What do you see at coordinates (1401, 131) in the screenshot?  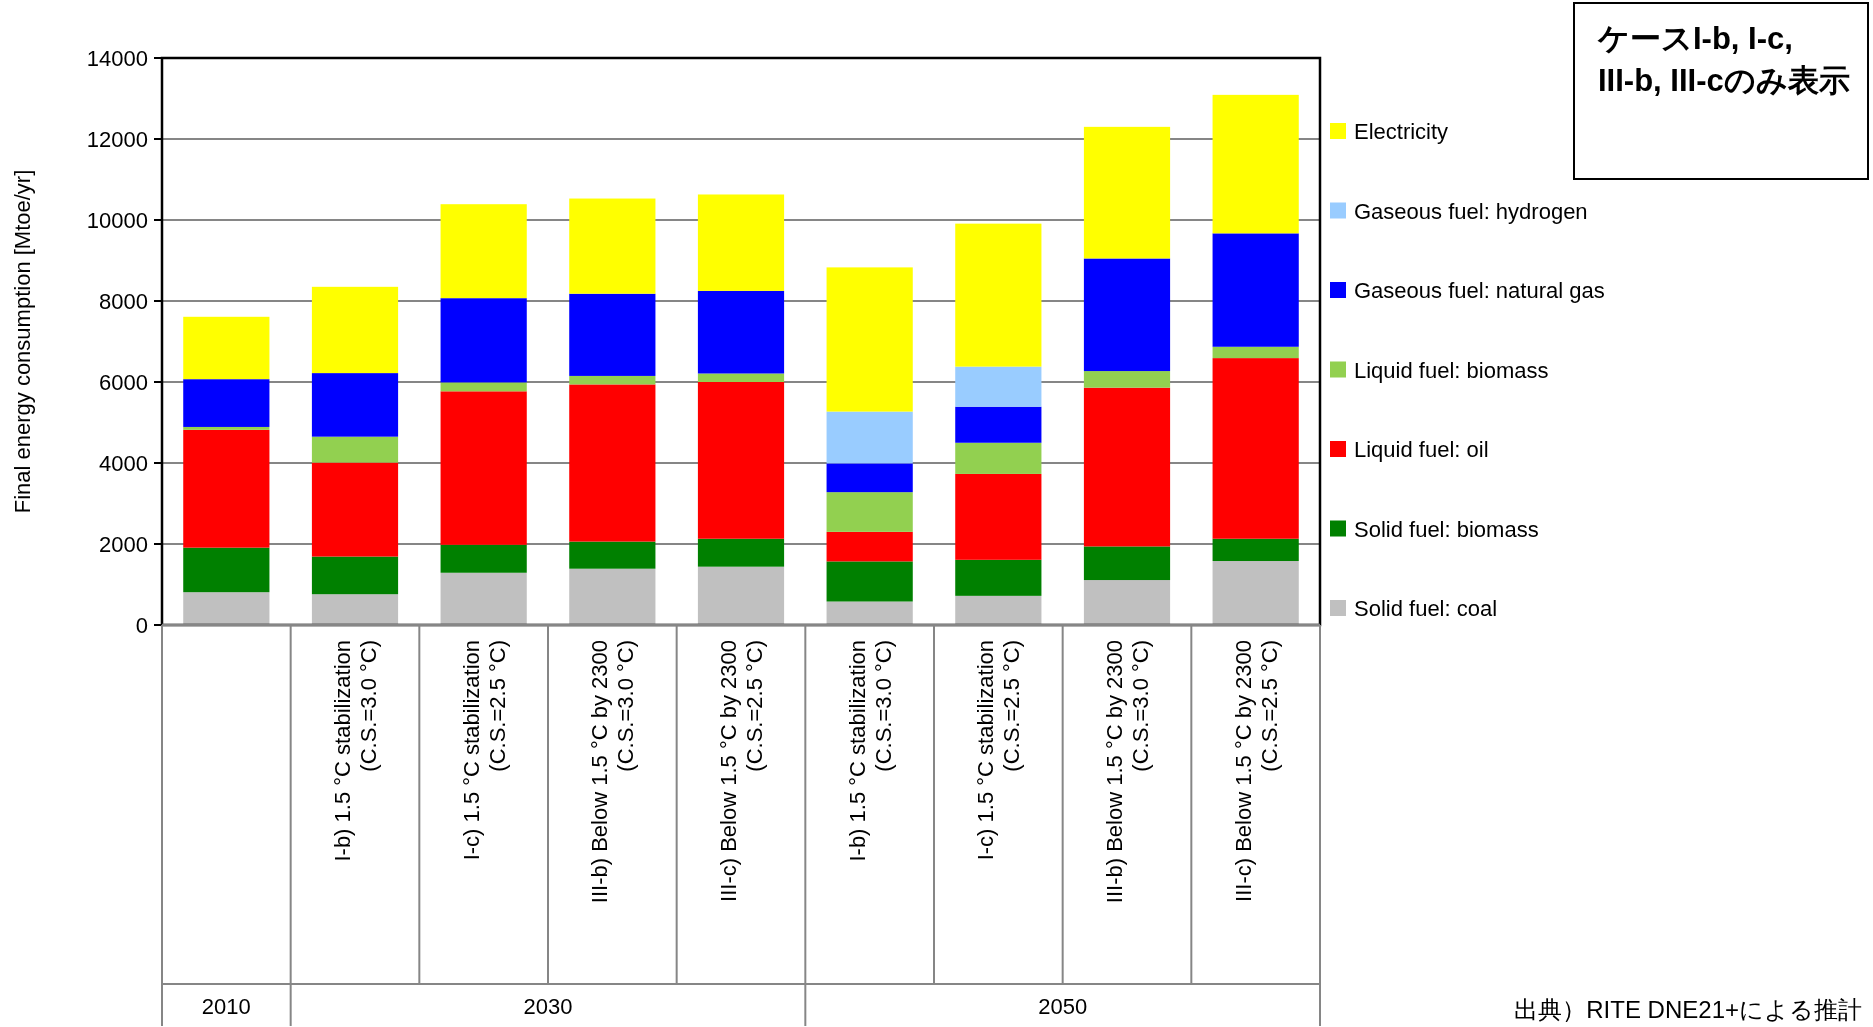 I see `legend-label: Electricity` at bounding box center [1401, 131].